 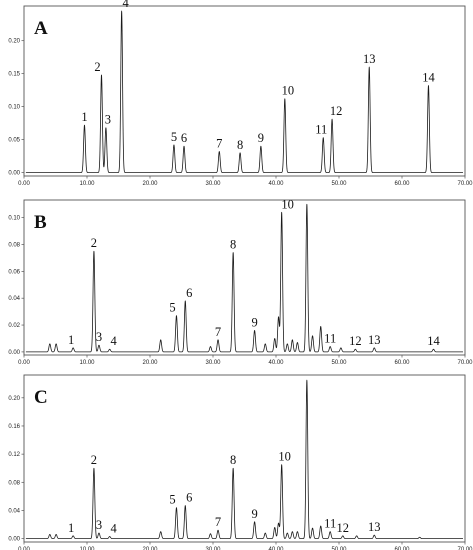 I want to click on y-tick-label: 0.12, so click(x=14, y=455).